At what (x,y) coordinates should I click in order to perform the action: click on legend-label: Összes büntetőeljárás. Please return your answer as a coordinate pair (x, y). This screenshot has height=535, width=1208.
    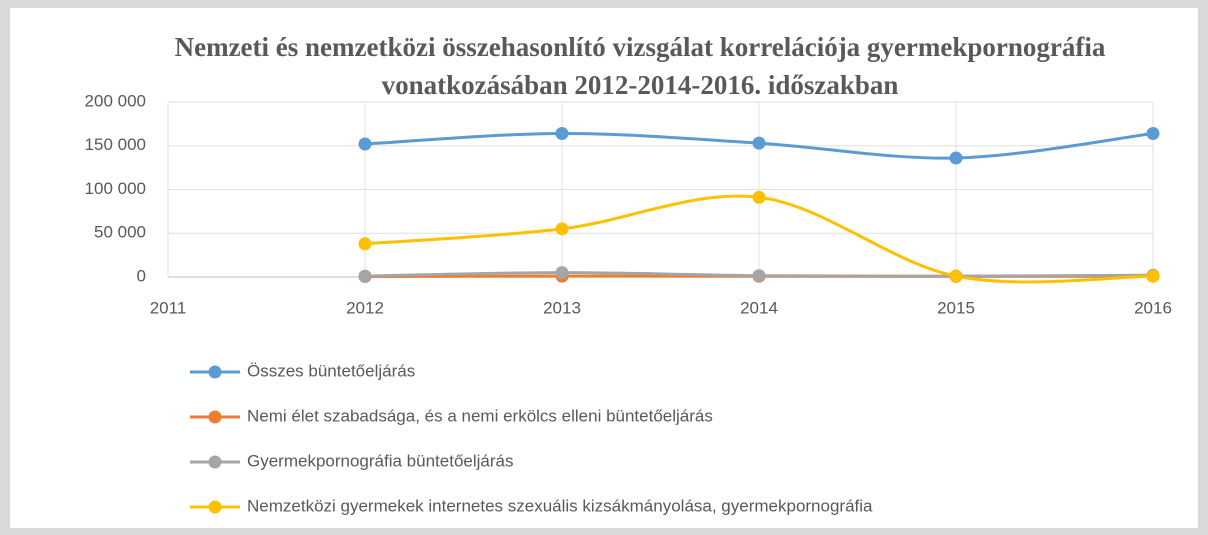
    Looking at the image, I should click on (331, 370).